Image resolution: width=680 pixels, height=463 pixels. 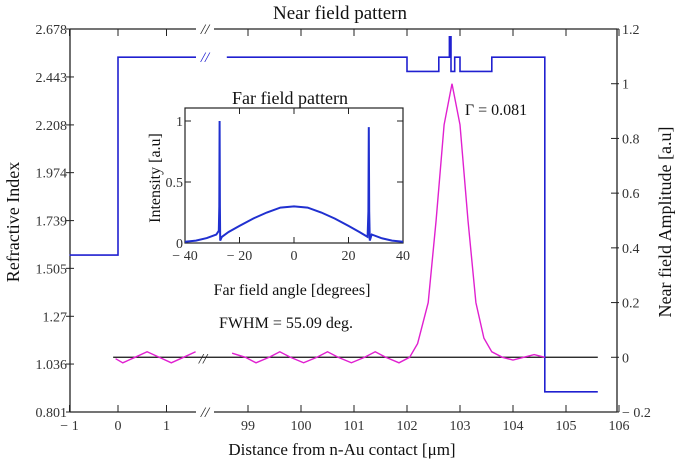 I want to click on x-tick-label: 102, so click(x=407, y=426).